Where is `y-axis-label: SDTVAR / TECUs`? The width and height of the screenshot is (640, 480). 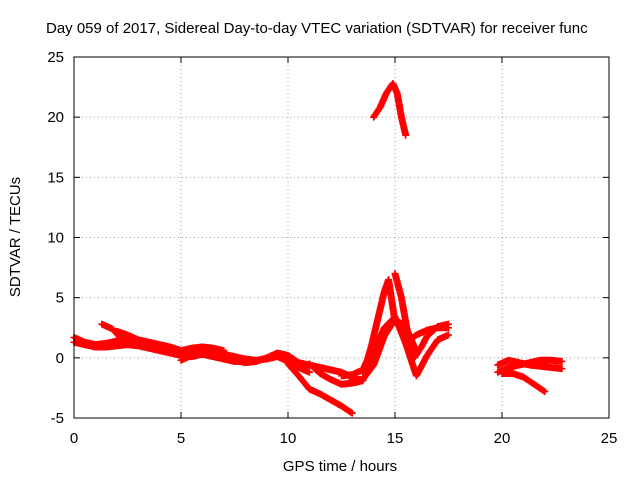 y-axis-label: SDTVAR / TECUs is located at coordinates (15, 237).